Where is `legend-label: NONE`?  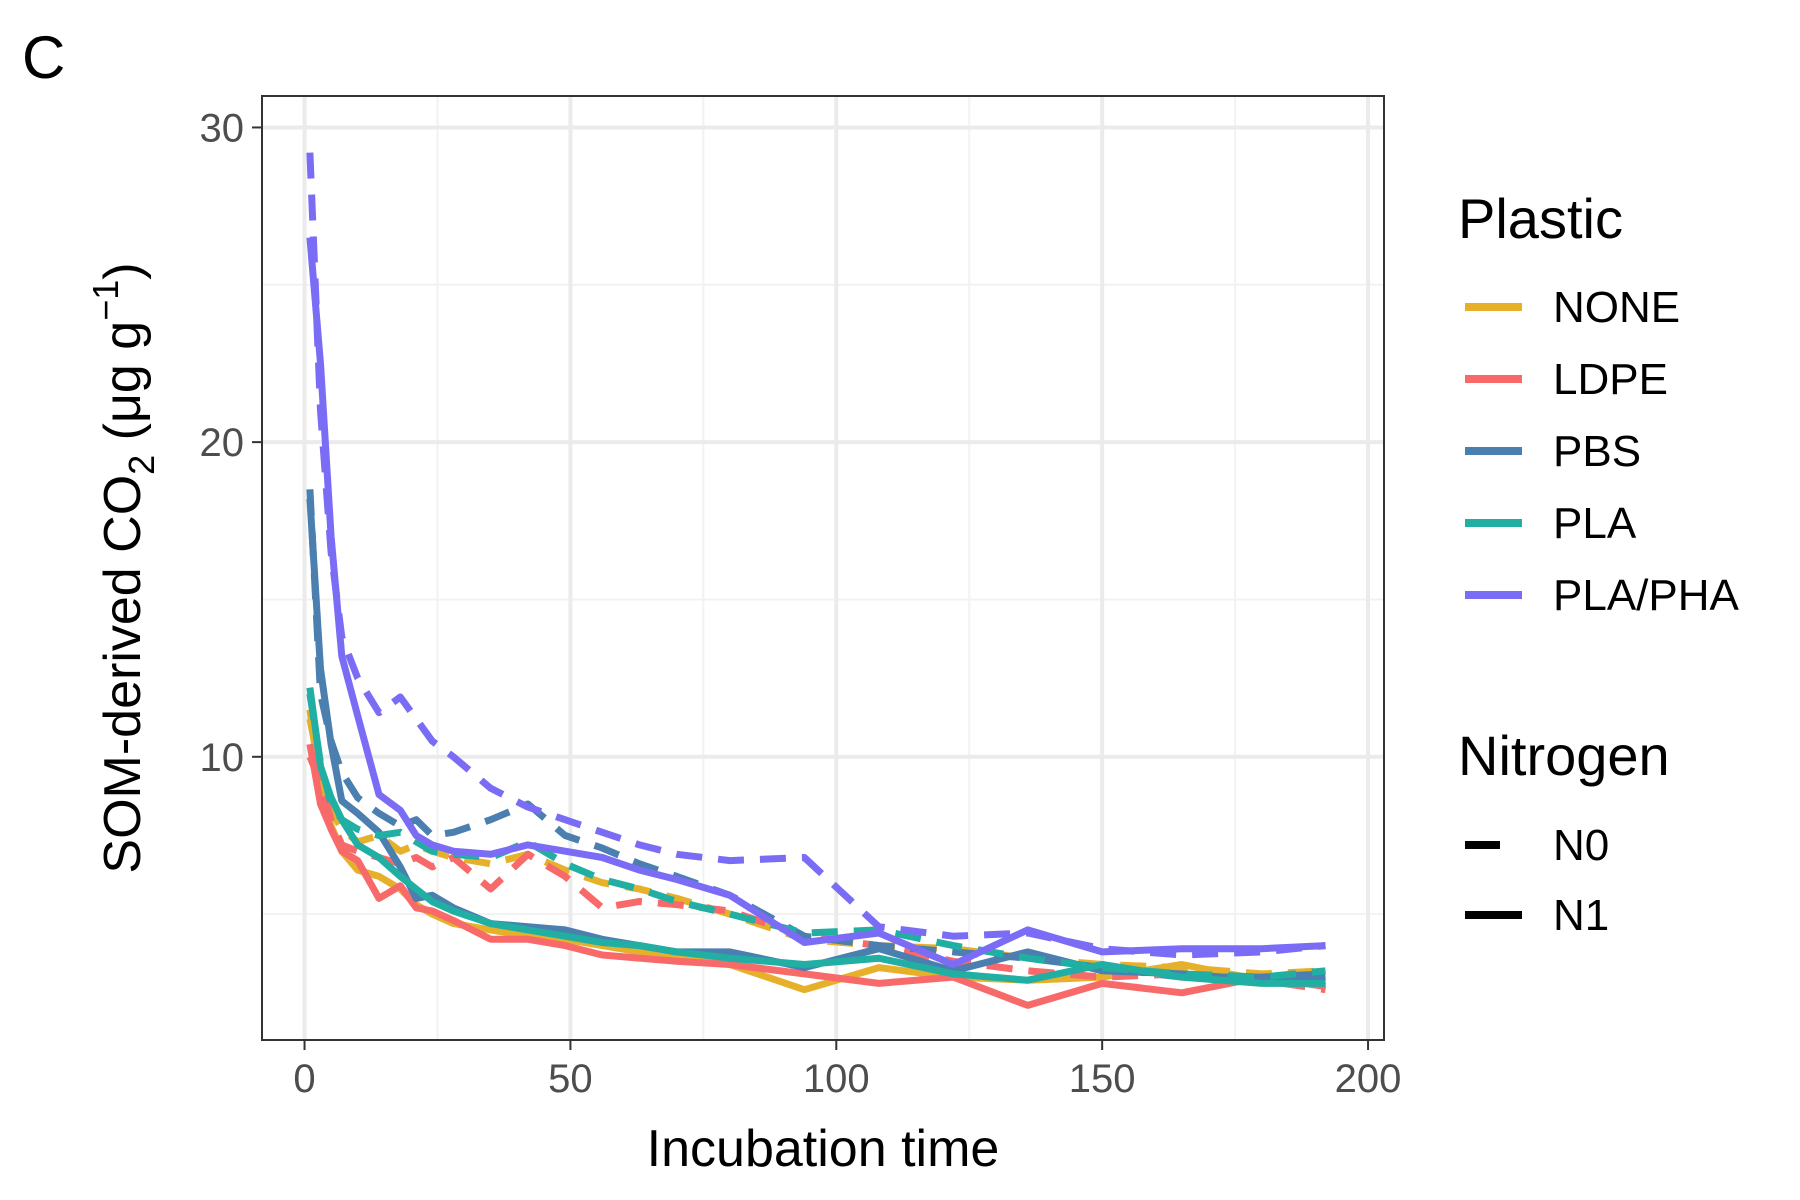
legend-label: NONE is located at coordinates (1616, 307).